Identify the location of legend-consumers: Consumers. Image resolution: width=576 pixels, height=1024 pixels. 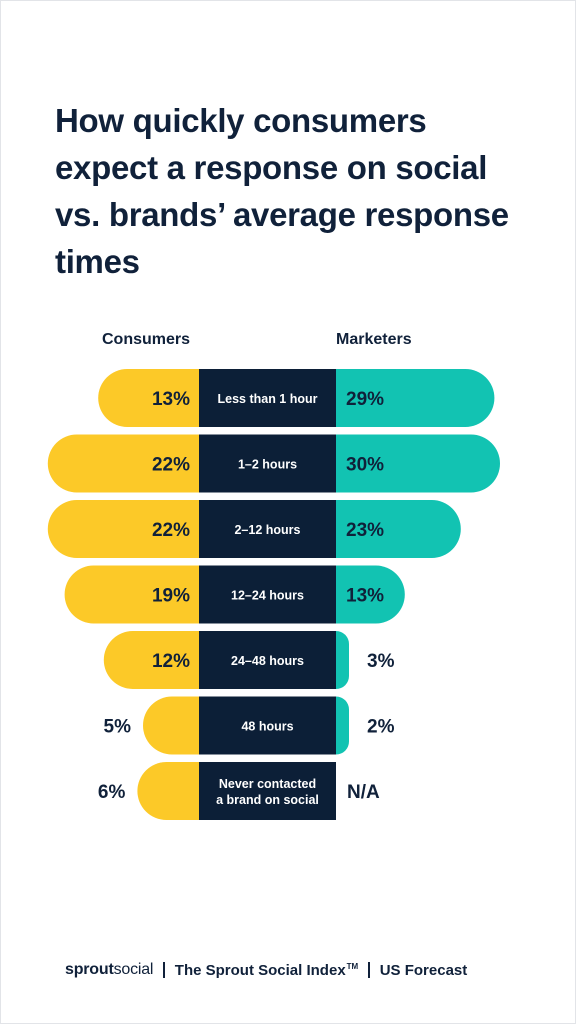
(146, 339).